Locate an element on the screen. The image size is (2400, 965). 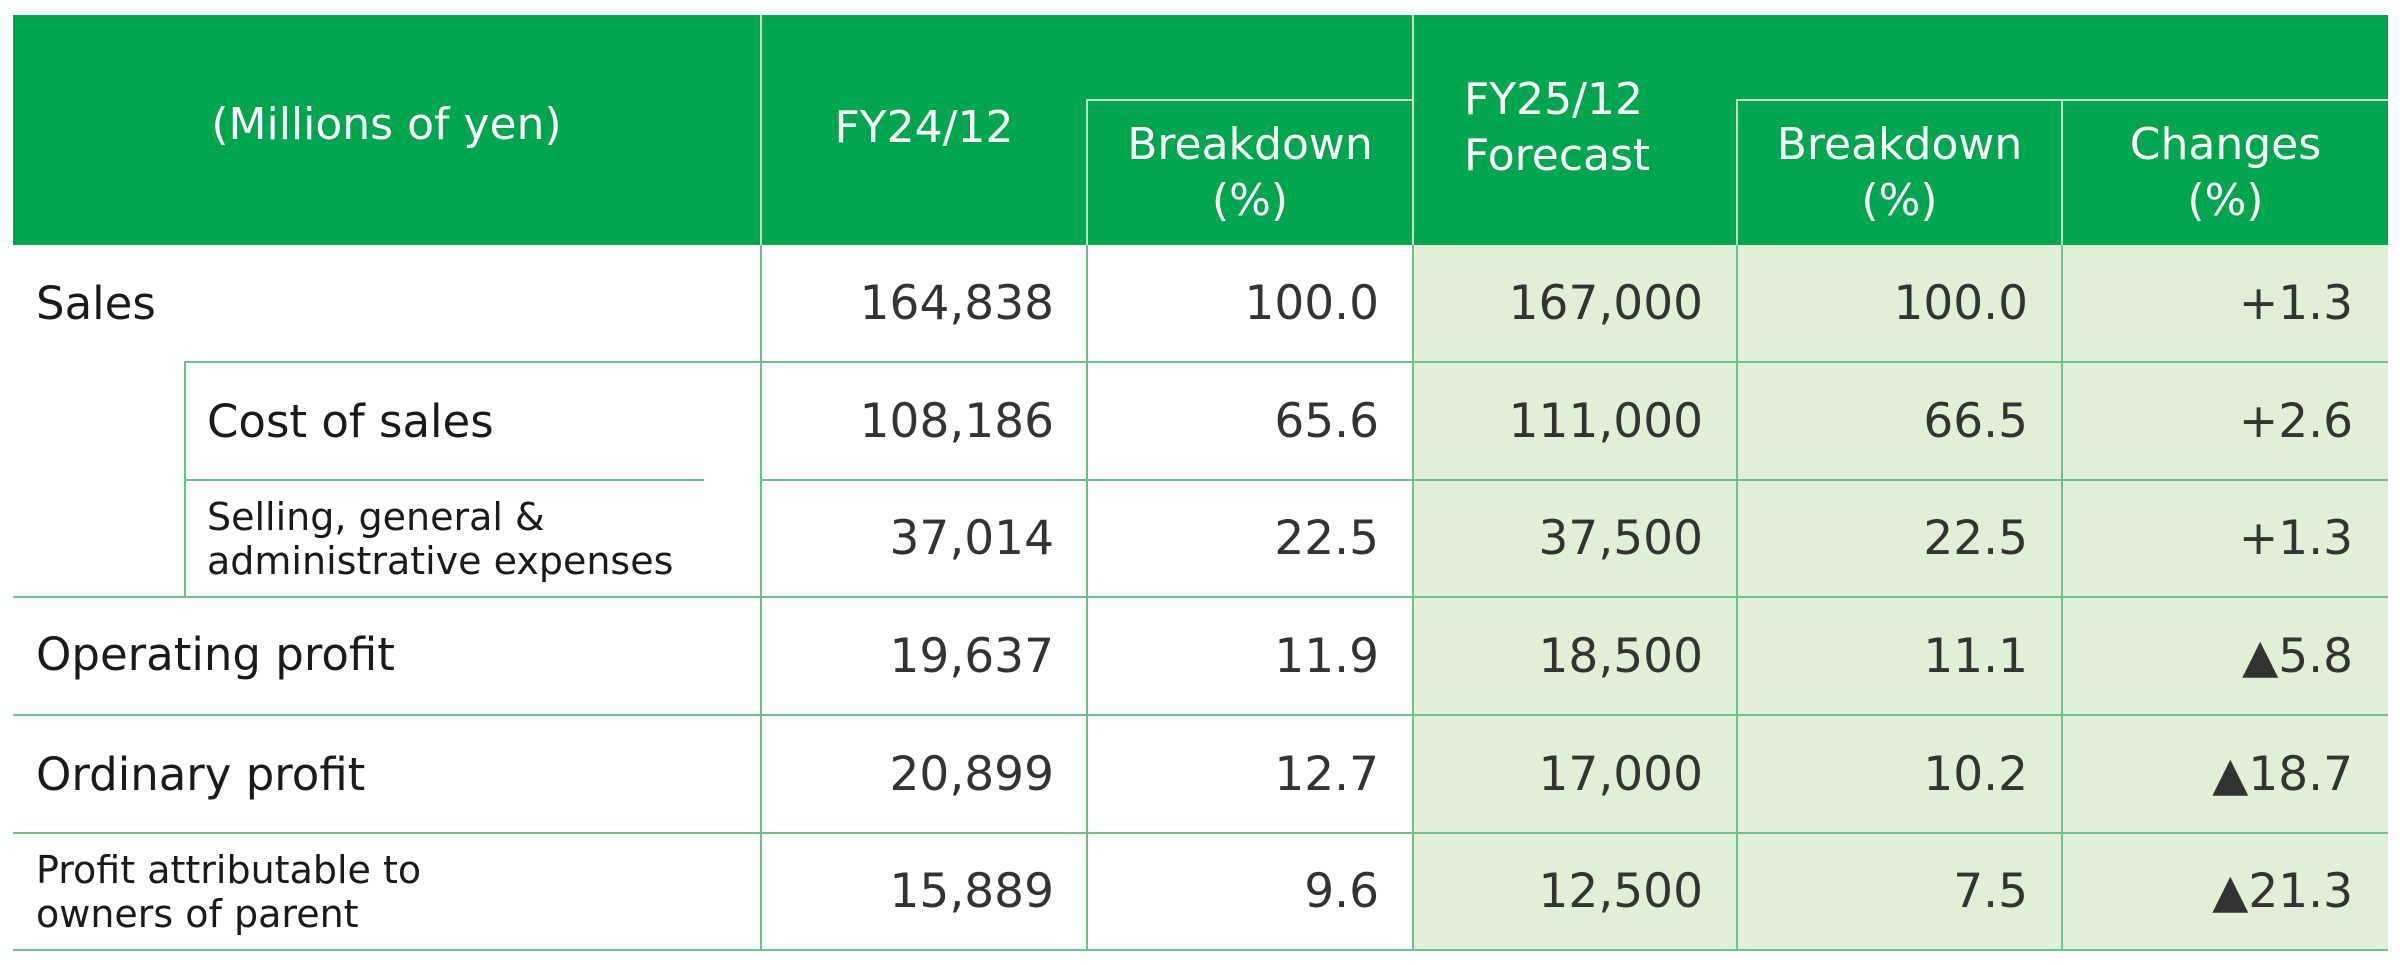
cell-cost-change: +2.6 is located at coordinates (2295, 421).